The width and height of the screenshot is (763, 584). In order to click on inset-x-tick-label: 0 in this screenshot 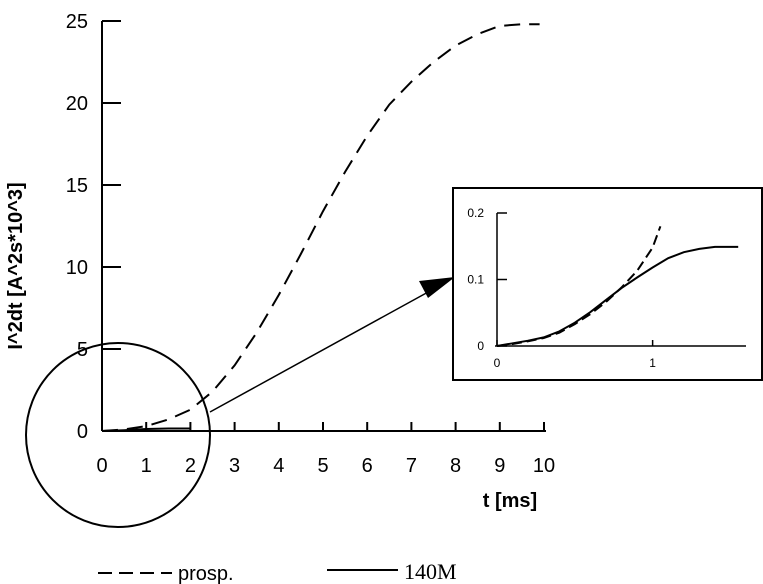, I will do `click(497, 363)`.